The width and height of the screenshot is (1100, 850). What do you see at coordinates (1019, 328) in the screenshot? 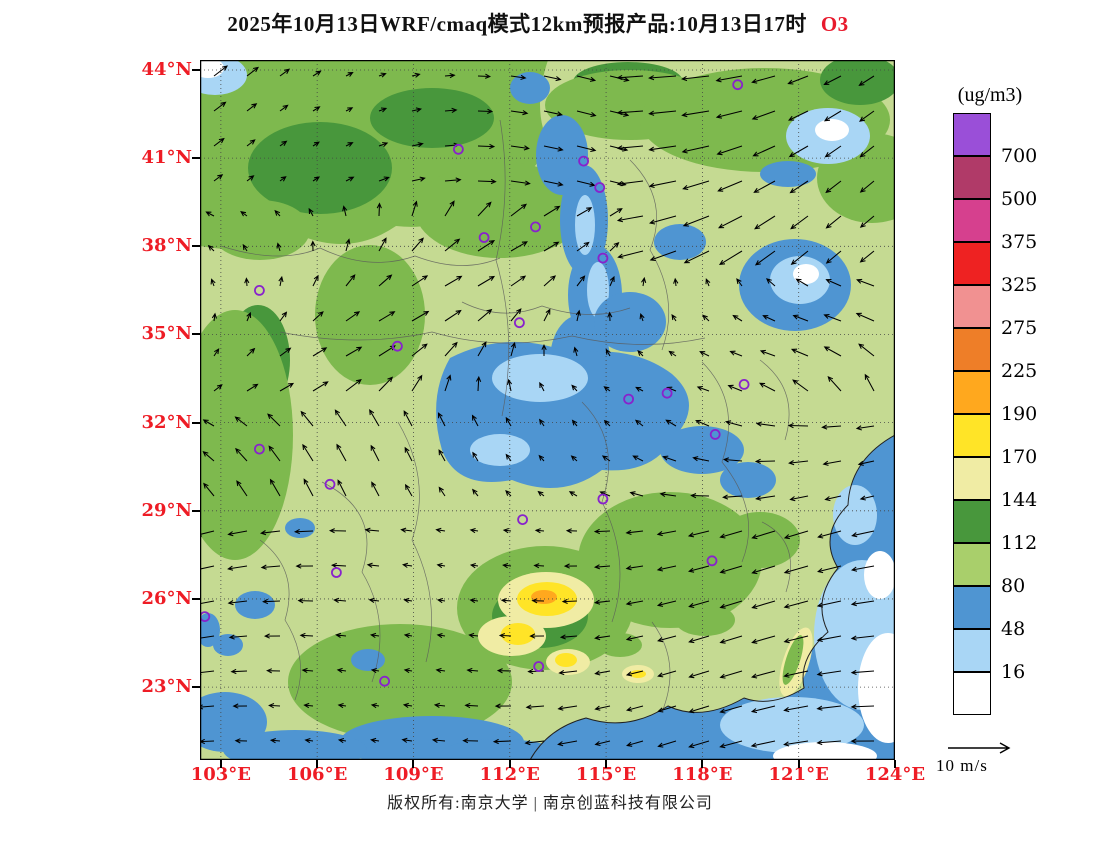
I see `colorbar-level-label: 275` at bounding box center [1019, 328].